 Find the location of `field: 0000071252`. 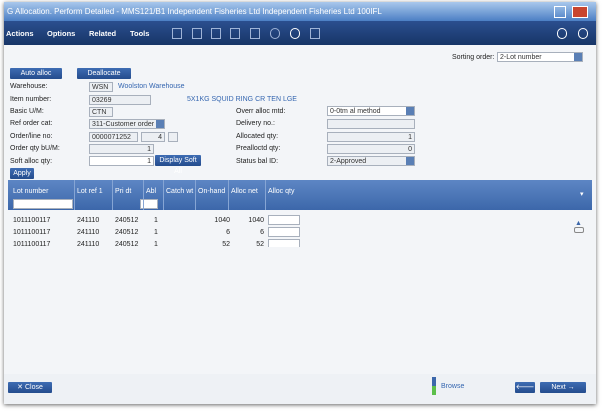

field: 0000071252 is located at coordinates (113, 137).